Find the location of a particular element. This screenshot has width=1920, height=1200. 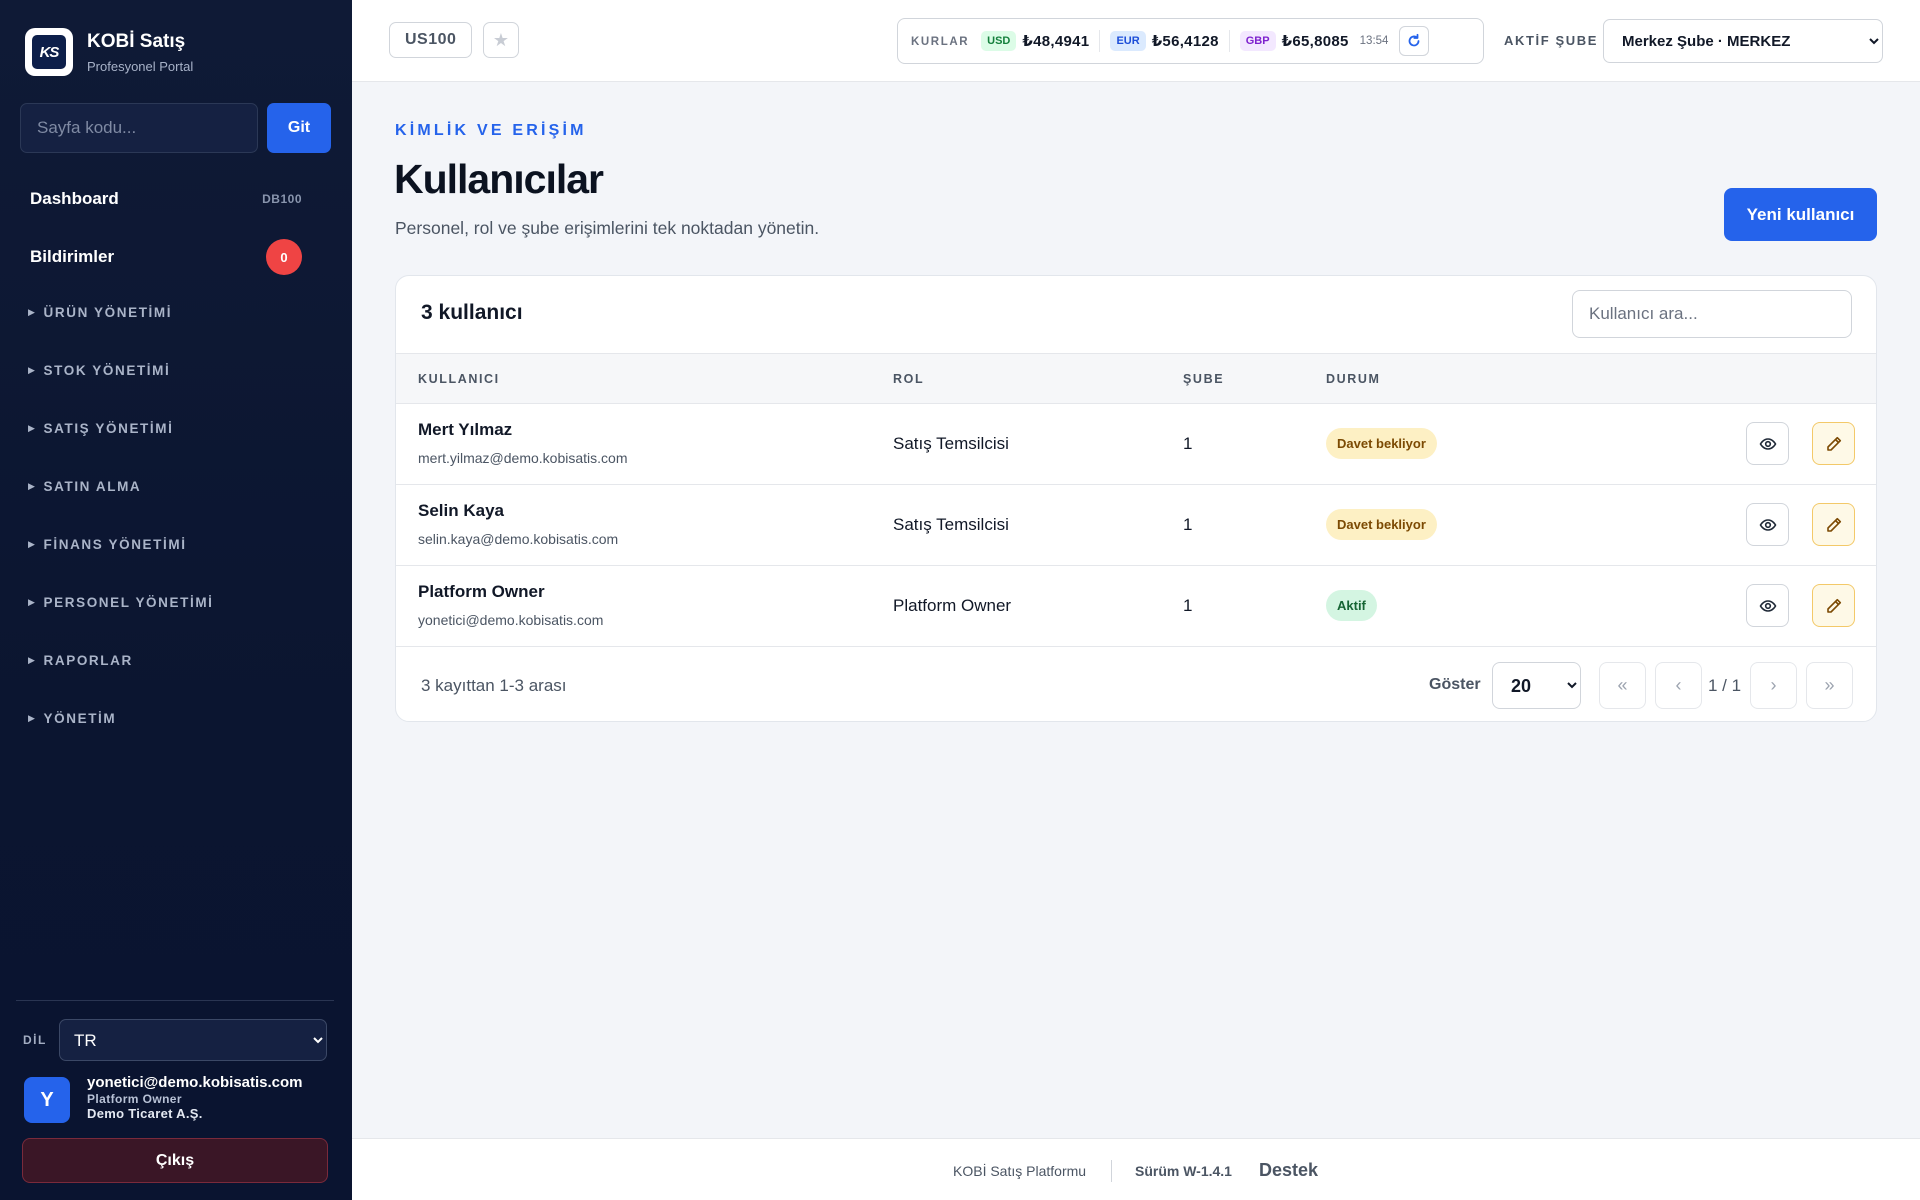

user-name: Platform Owner is located at coordinates (481, 591).